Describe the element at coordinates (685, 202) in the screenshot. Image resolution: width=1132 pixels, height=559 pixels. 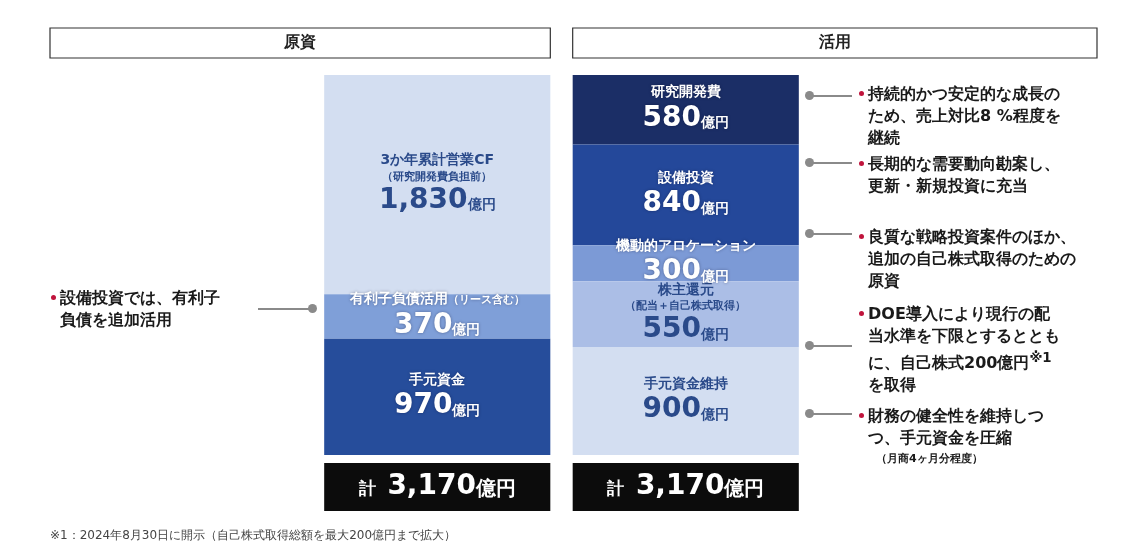
I see `data-label: 840億円` at that location.